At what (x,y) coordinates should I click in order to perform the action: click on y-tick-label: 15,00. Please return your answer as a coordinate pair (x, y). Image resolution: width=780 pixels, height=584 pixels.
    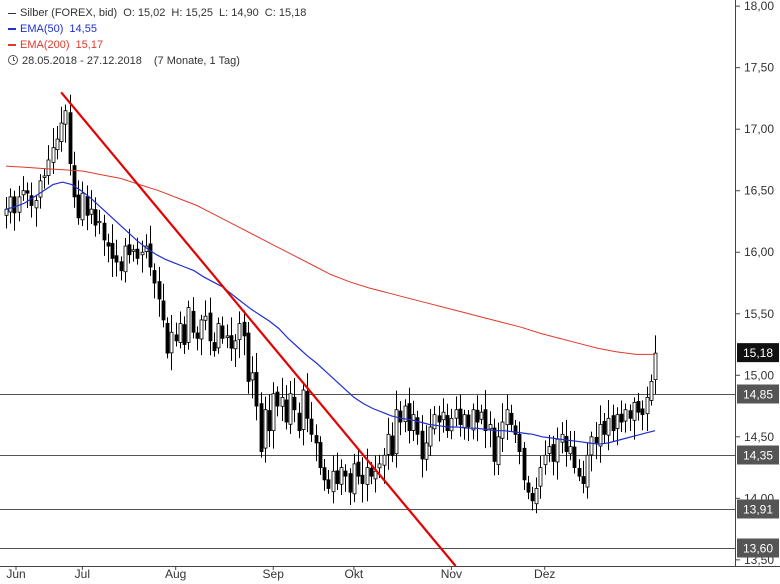
    Looking at the image, I should click on (759, 375).